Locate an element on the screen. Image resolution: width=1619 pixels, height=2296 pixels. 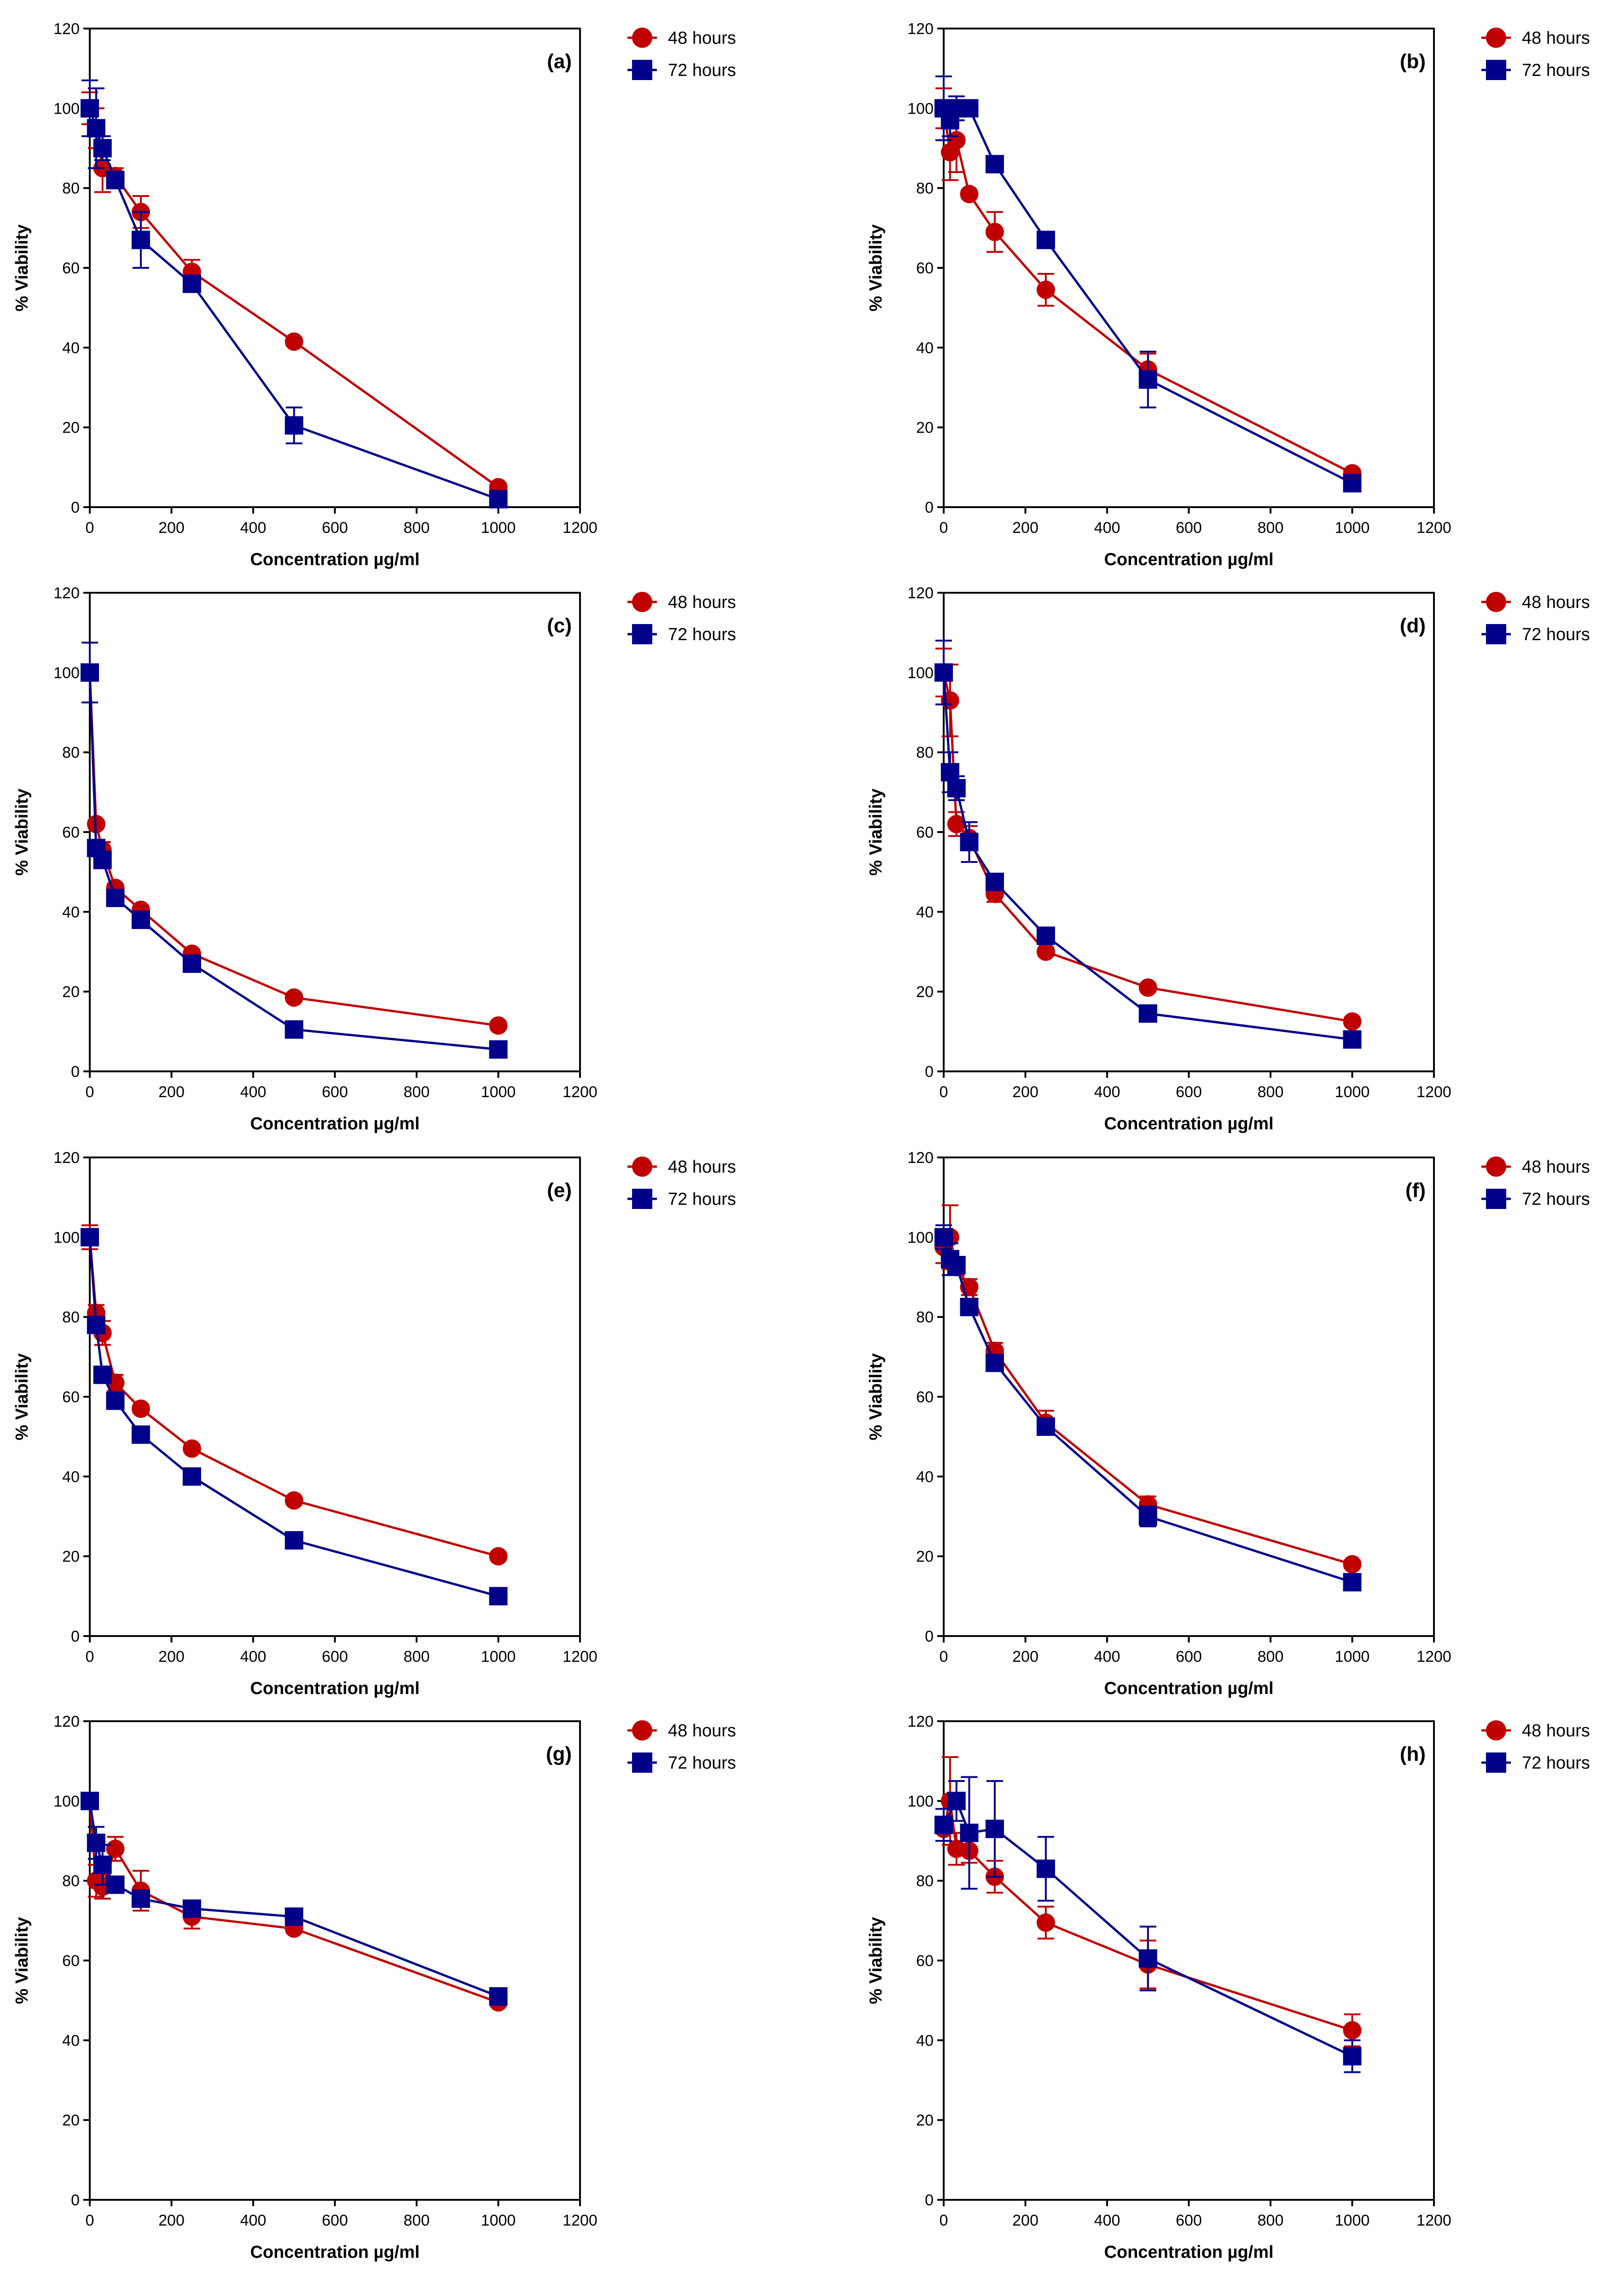
panel-label: (a) is located at coordinates (559, 61).